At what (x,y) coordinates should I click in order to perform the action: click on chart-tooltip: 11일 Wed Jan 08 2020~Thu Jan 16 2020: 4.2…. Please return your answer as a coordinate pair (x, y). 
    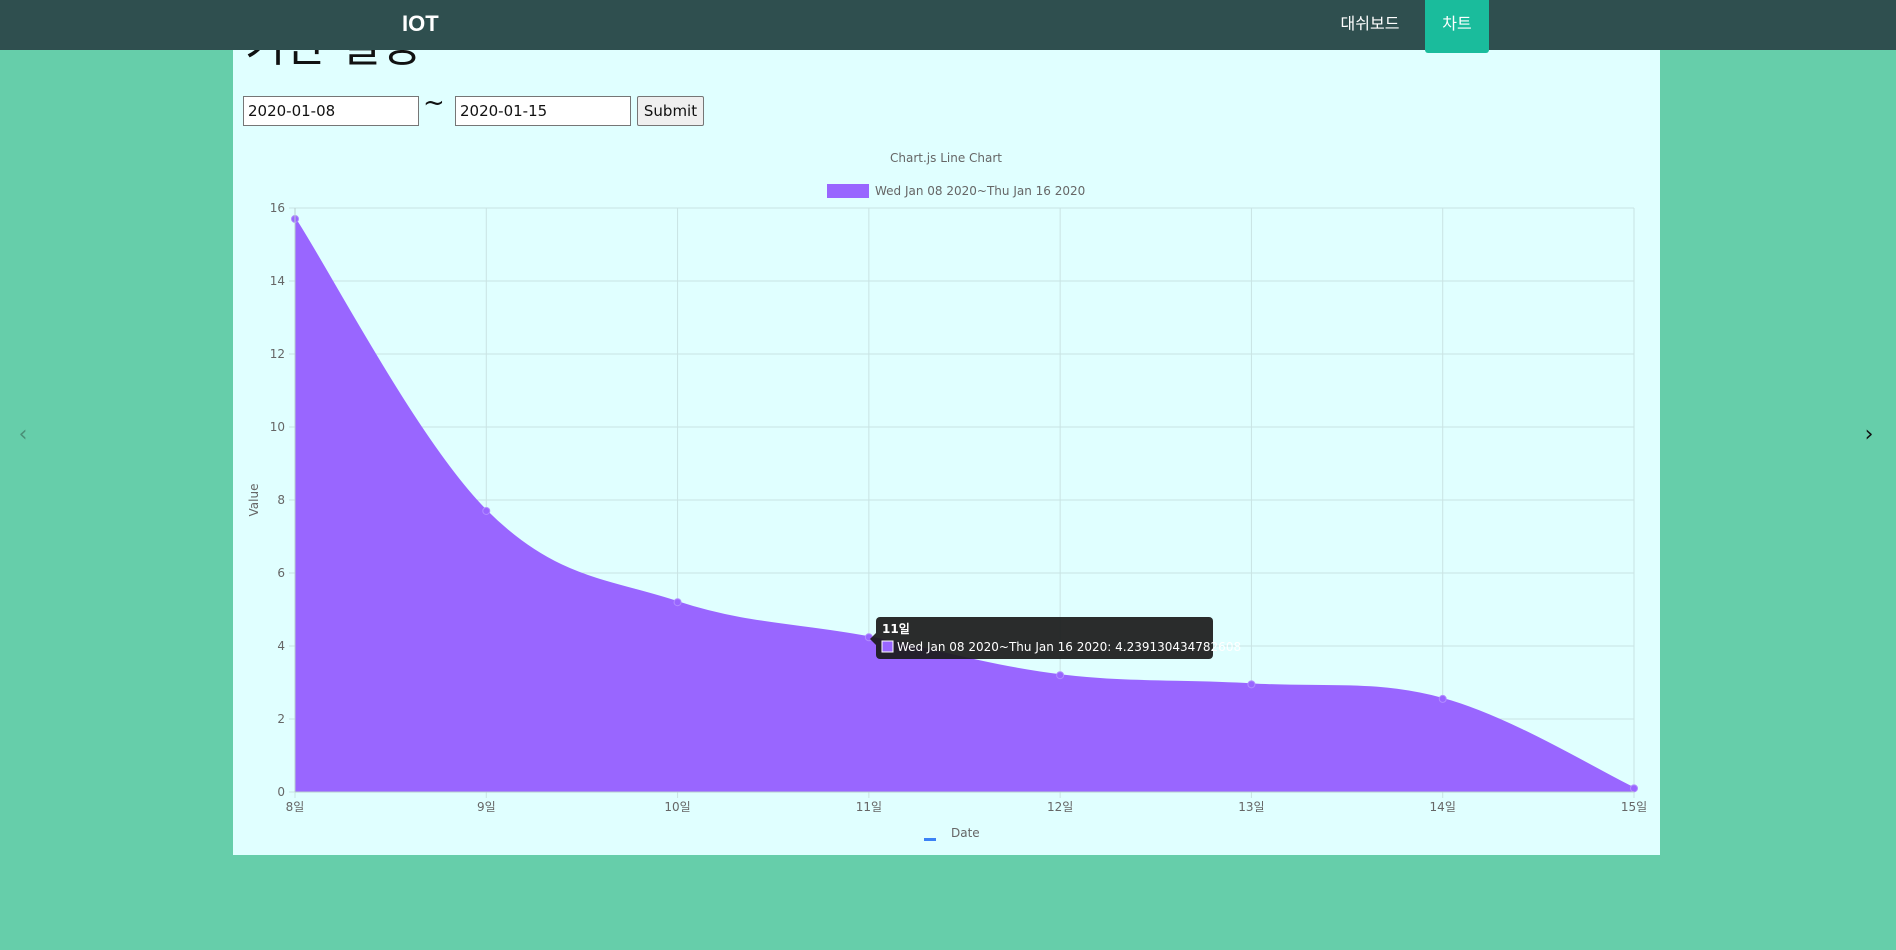
    Looking at the image, I should click on (1055, 638).